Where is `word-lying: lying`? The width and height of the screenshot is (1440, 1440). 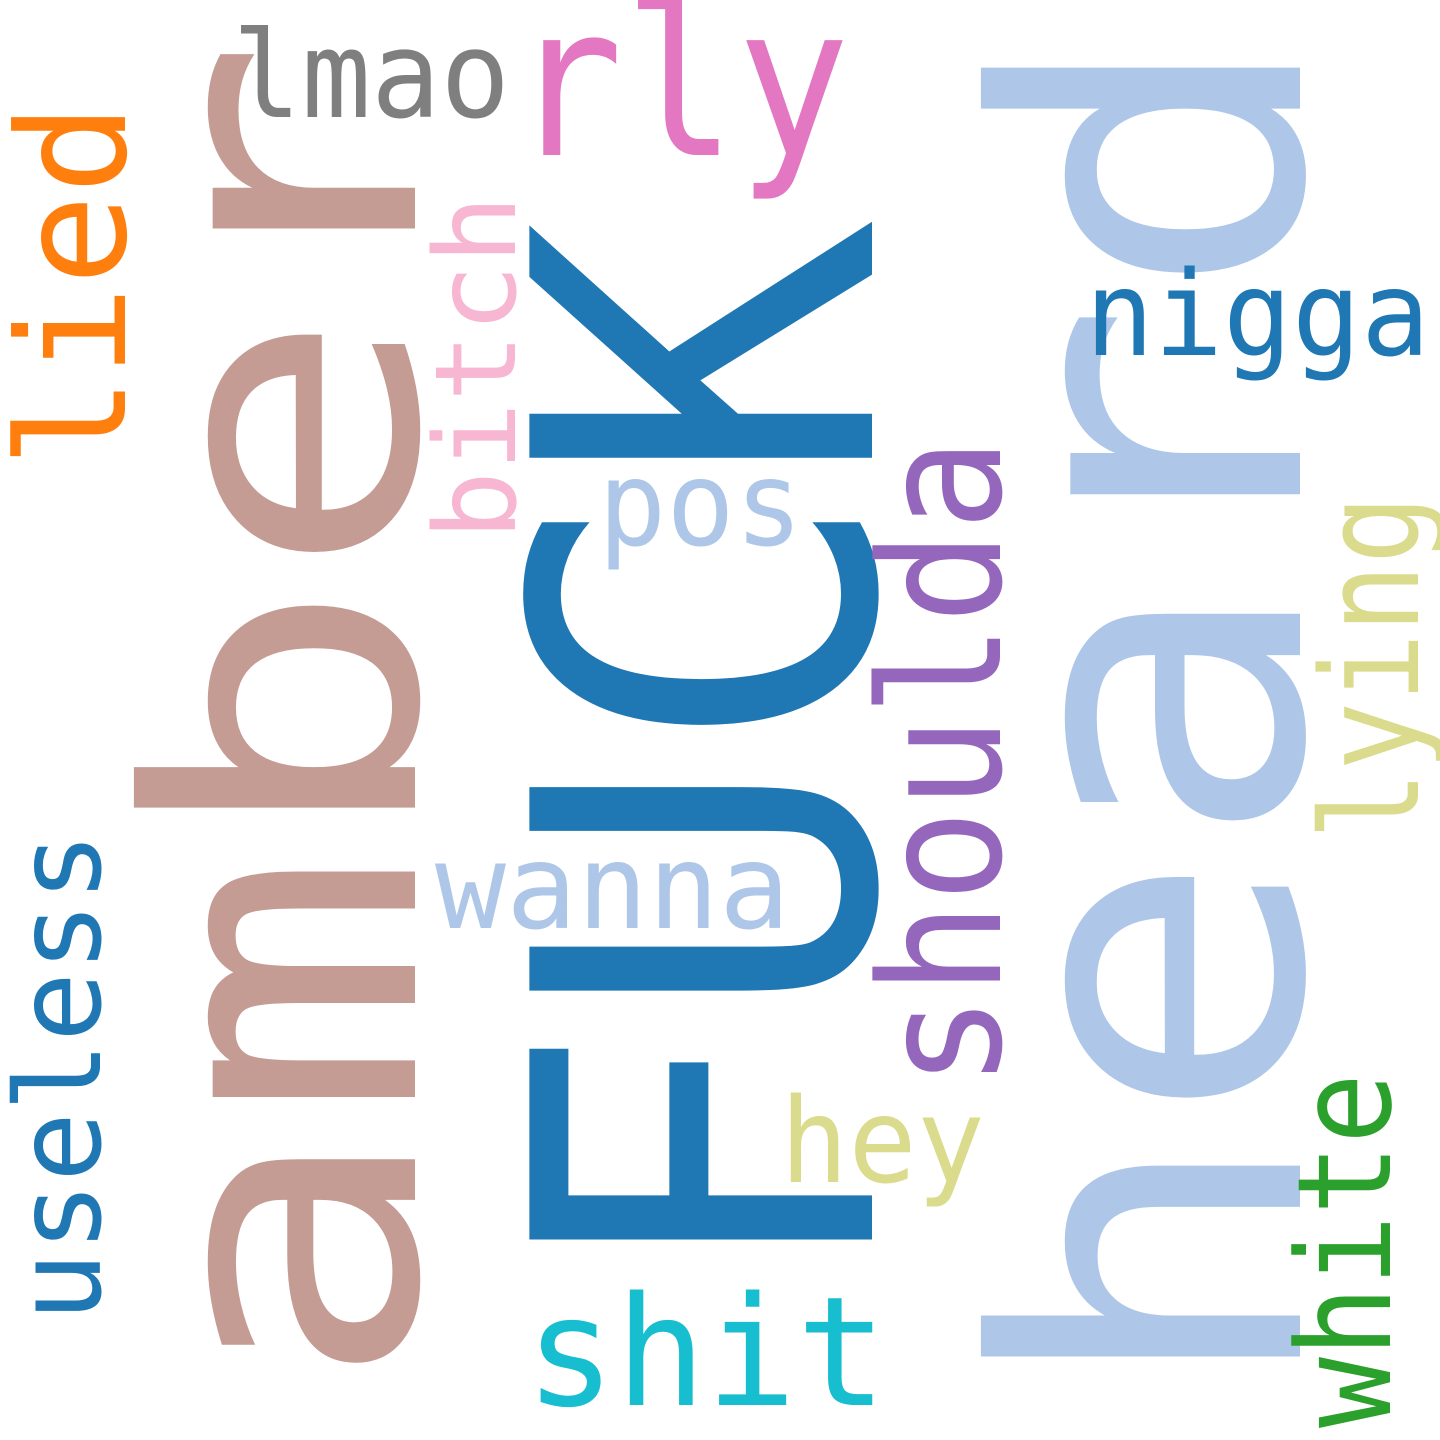
word-lying: lying is located at coordinates (1366, 667).